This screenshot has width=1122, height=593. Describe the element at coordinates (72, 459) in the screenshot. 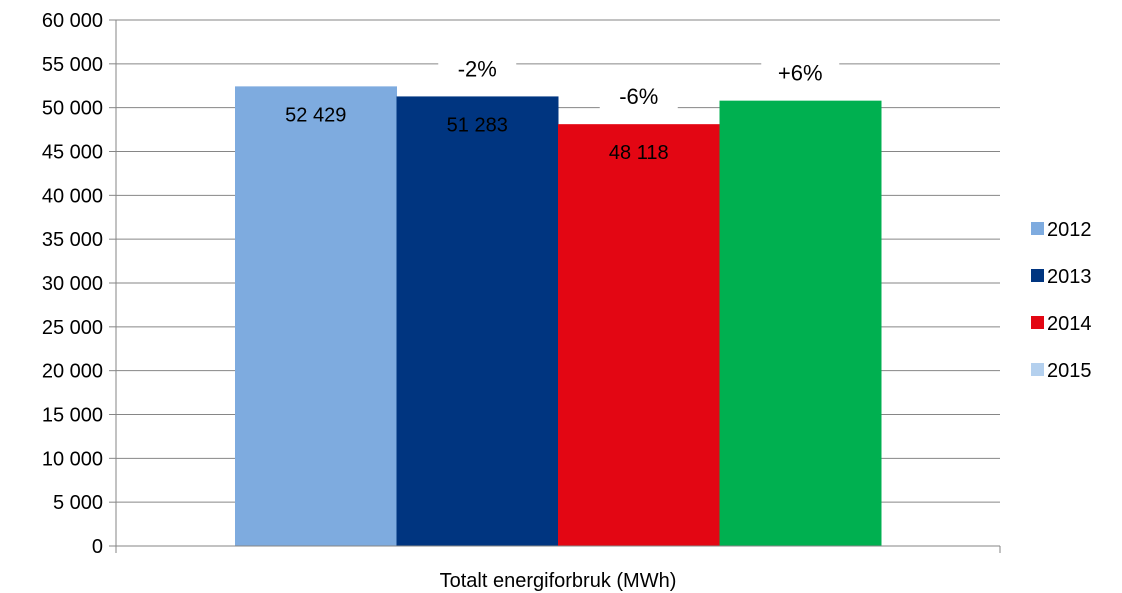

I see `y-tick-label: 10 000` at that location.